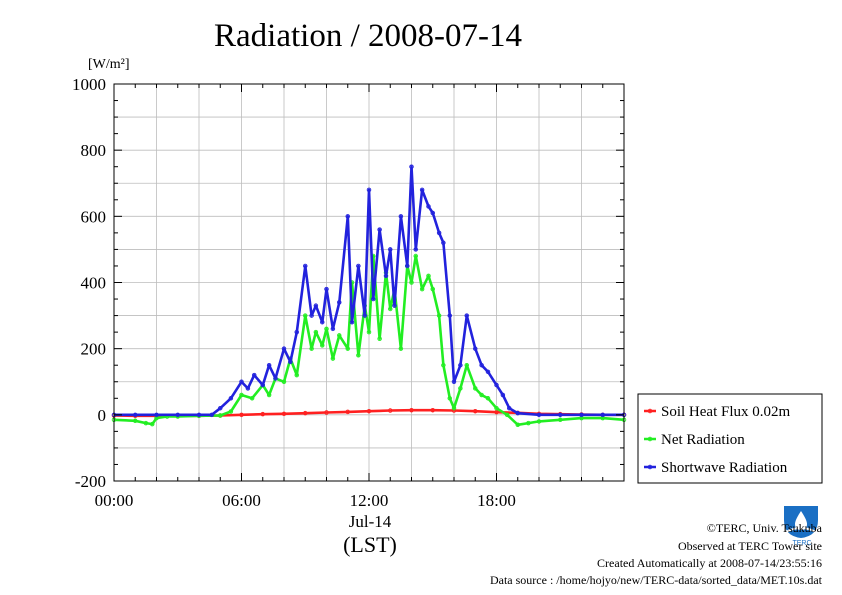  I want to click on x-tick-label: 12:00, so click(369, 500).